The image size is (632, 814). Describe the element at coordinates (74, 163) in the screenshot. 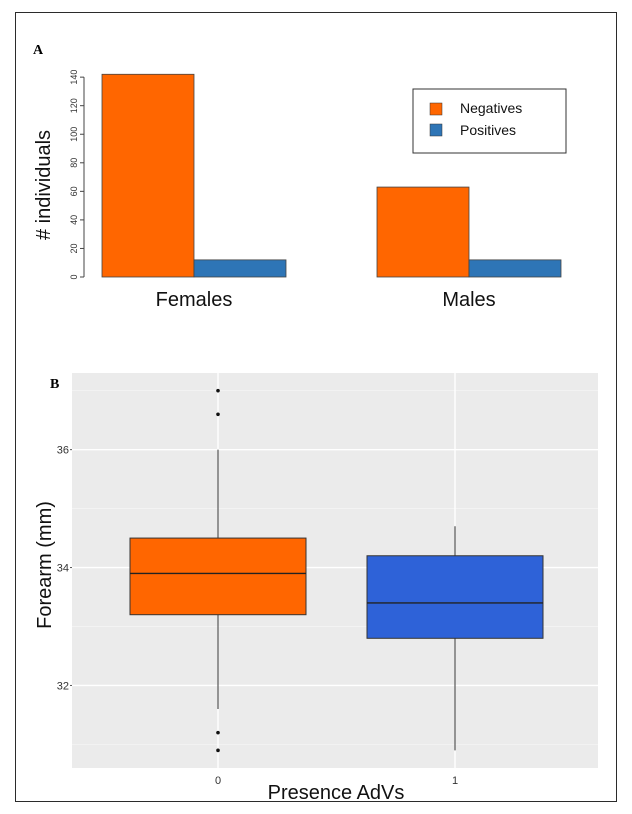

I see `panel-a-y-tick-label: 80` at that location.